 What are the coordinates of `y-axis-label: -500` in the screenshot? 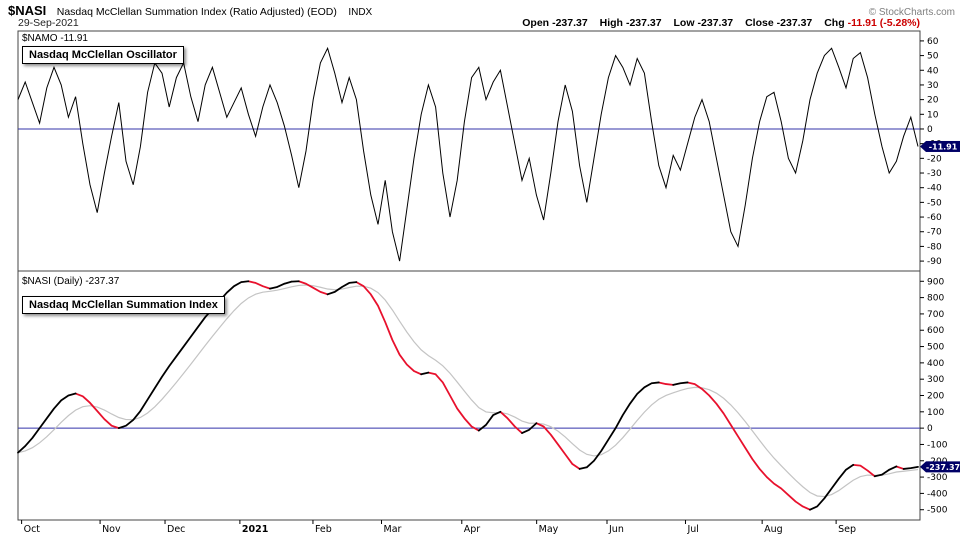 It's located at (937, 511).